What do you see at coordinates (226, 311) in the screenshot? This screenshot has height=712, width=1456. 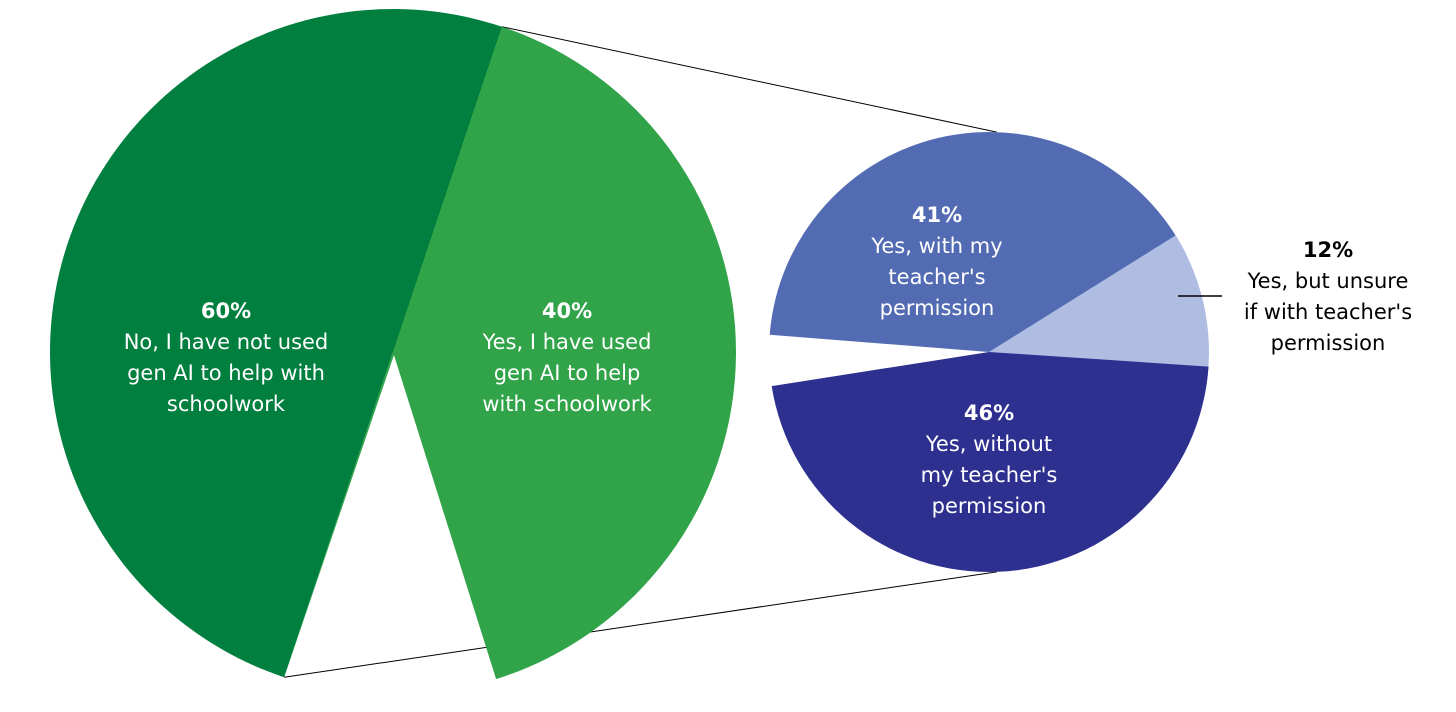 I see `label-no-i-have-not-used-gen-ai-to-help-with-schoolwork-value: 60%` at bounding box center [226, 311].